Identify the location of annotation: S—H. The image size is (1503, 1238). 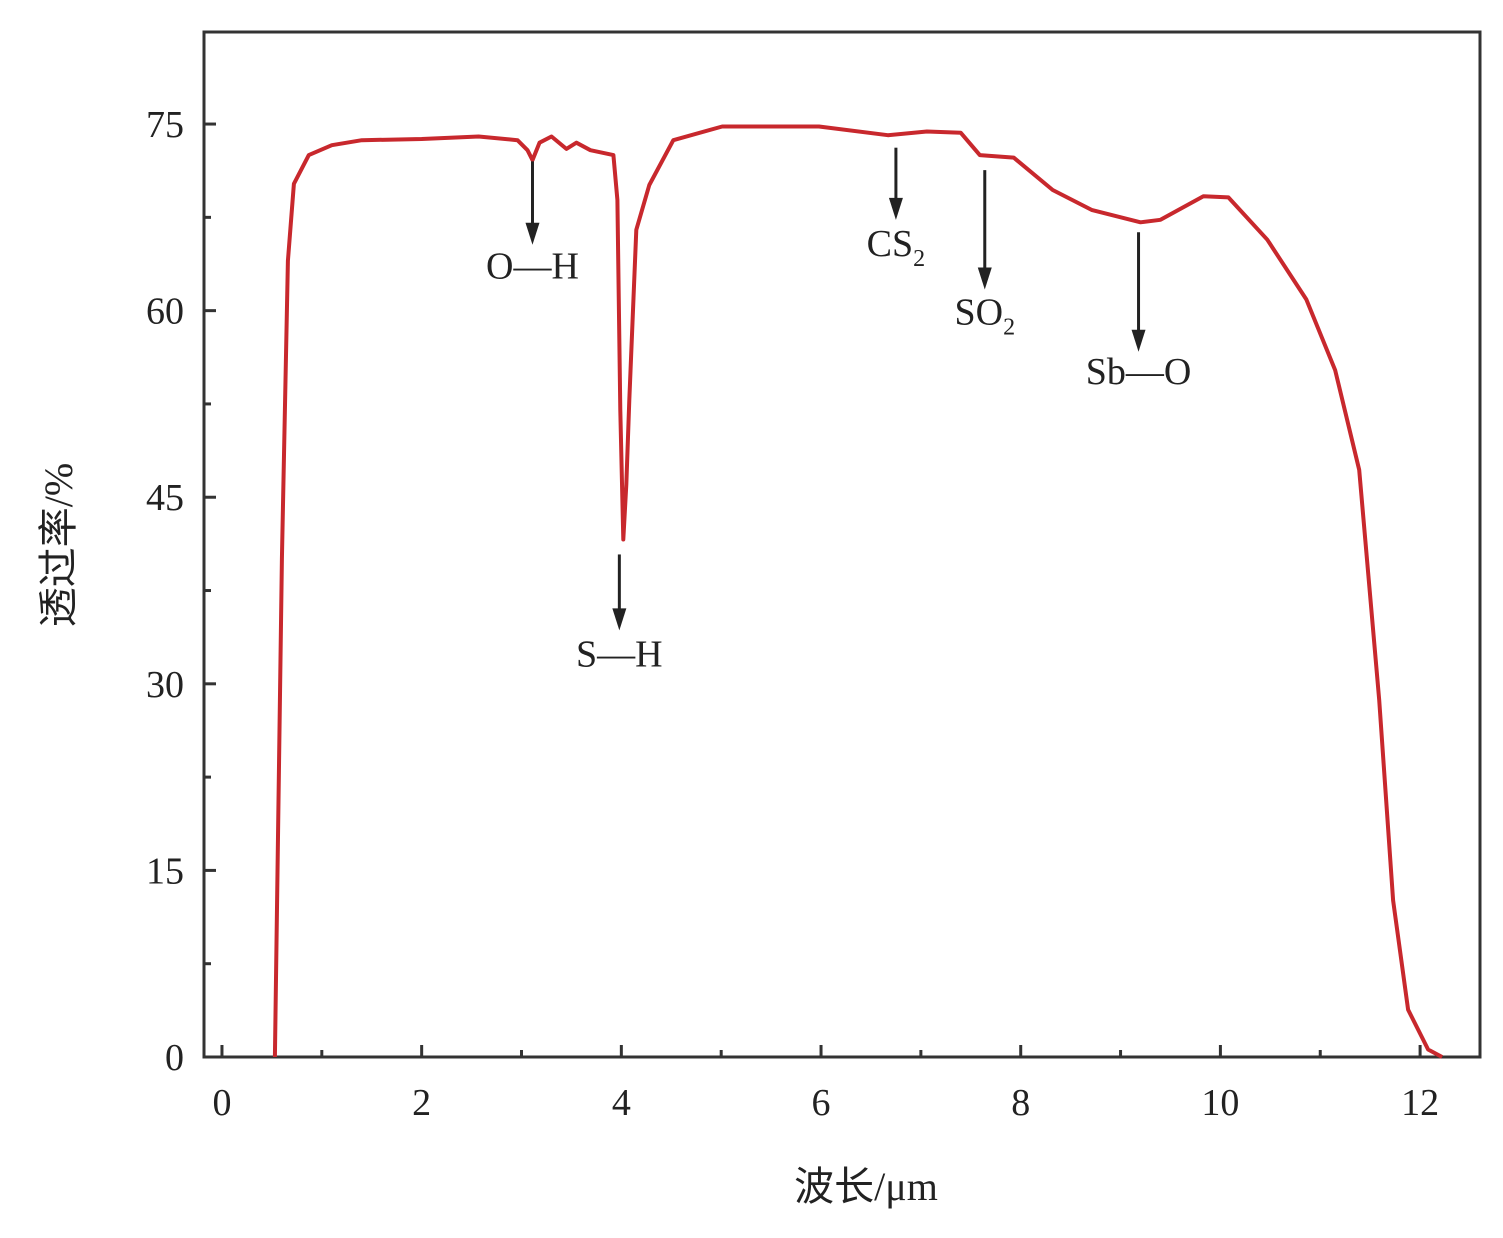
(619, 614).